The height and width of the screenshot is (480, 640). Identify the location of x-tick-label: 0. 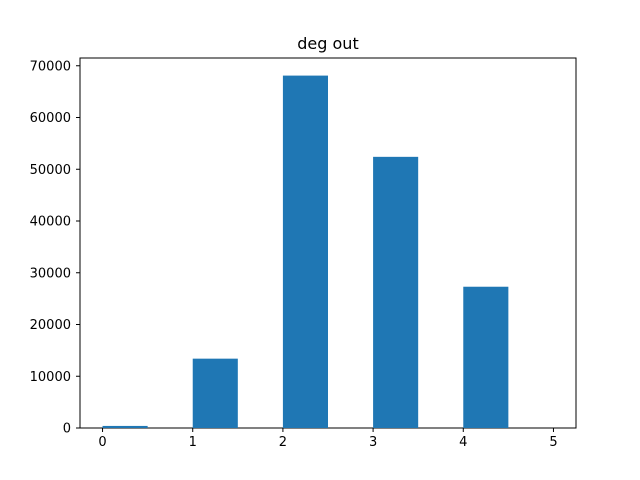
(102, 442).